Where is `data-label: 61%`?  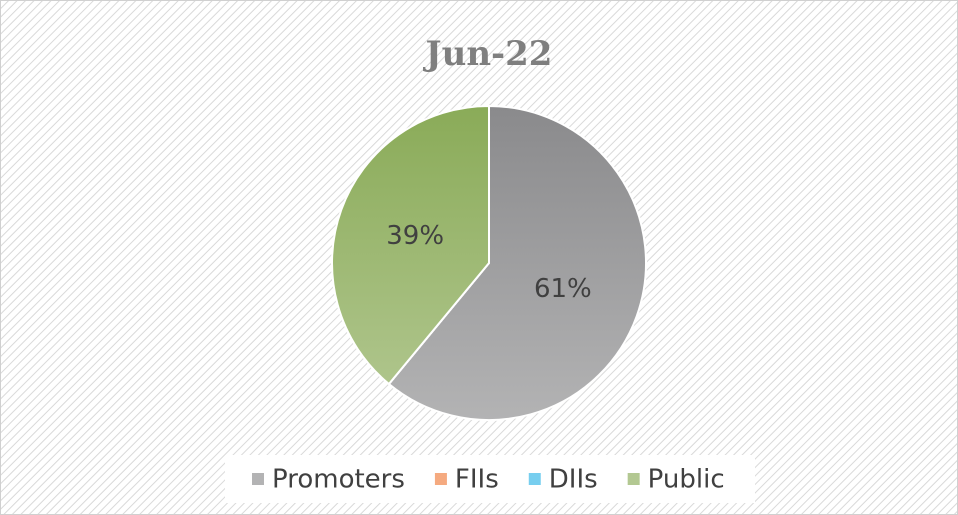 data-label: 61% is located at coordinates (563, 289).